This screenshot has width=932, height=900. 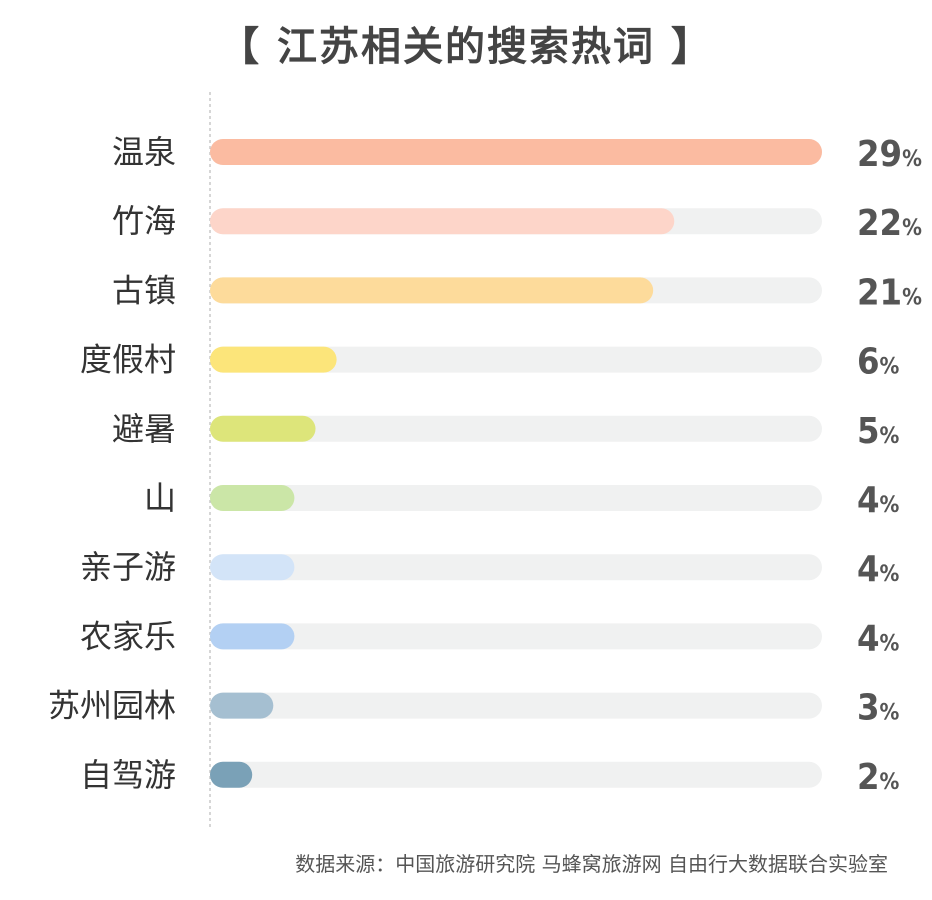 What do you see at coordinates (144, 429) in the screenshot?
I see `category-label: 避暑` at bounding box center [144, 429].